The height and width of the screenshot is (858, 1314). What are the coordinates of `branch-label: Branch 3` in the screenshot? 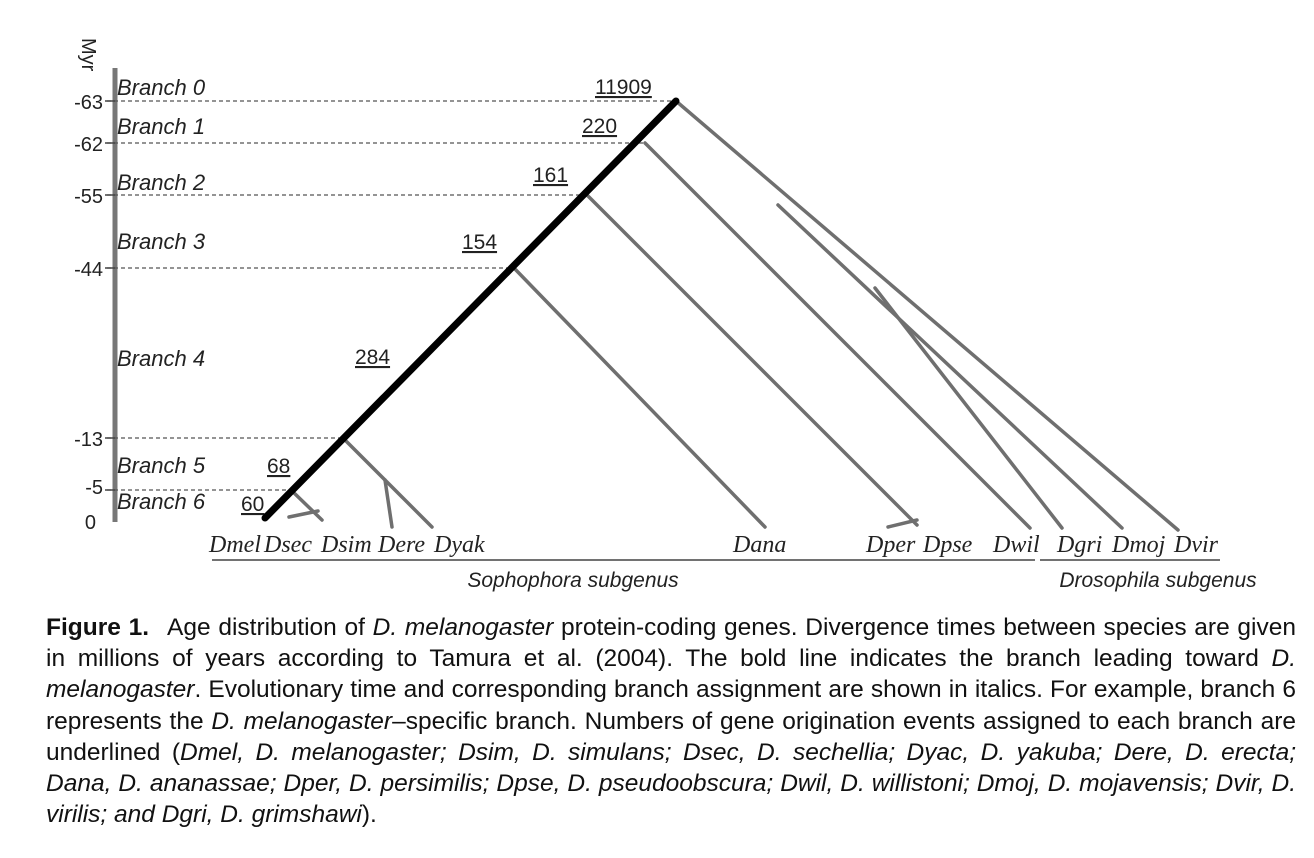 It's located at (161, 241).